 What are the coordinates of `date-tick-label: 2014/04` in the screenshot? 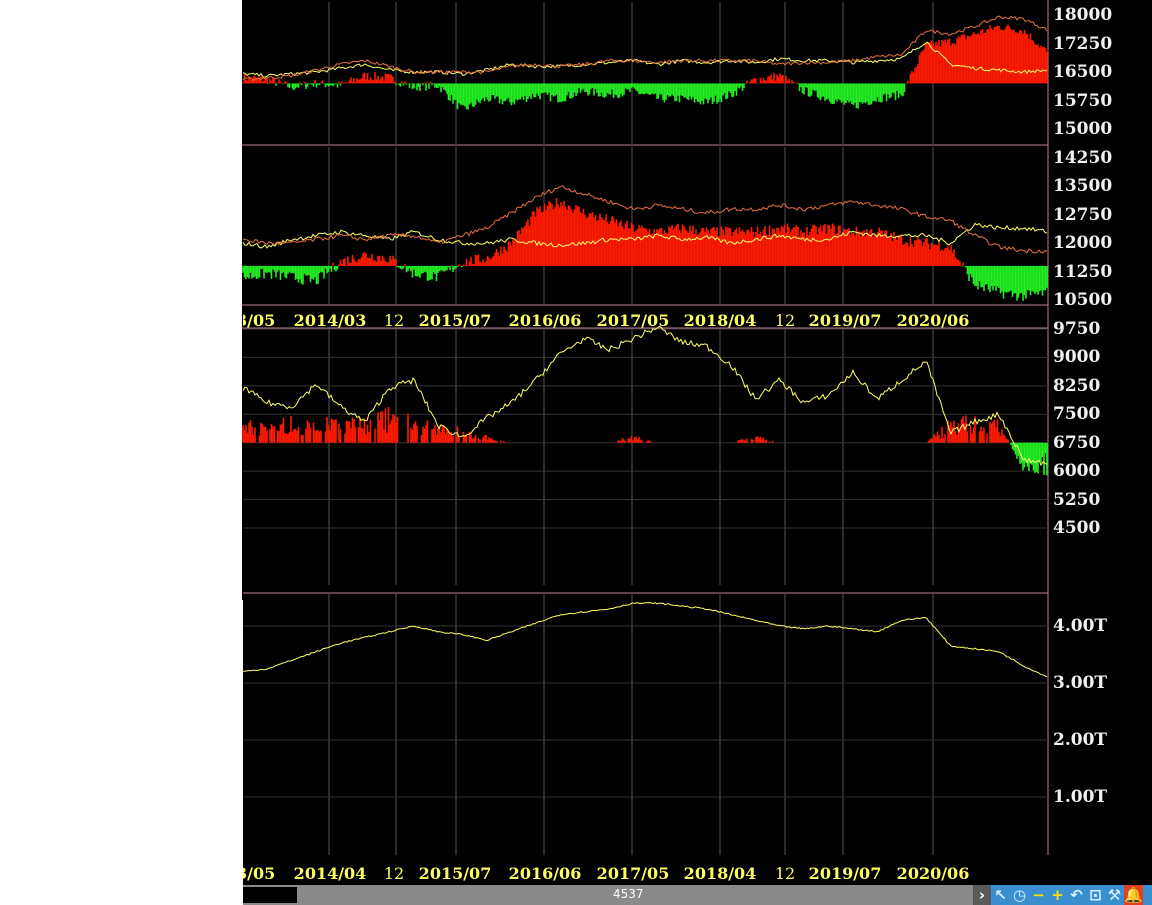 It's located at (330, 873).